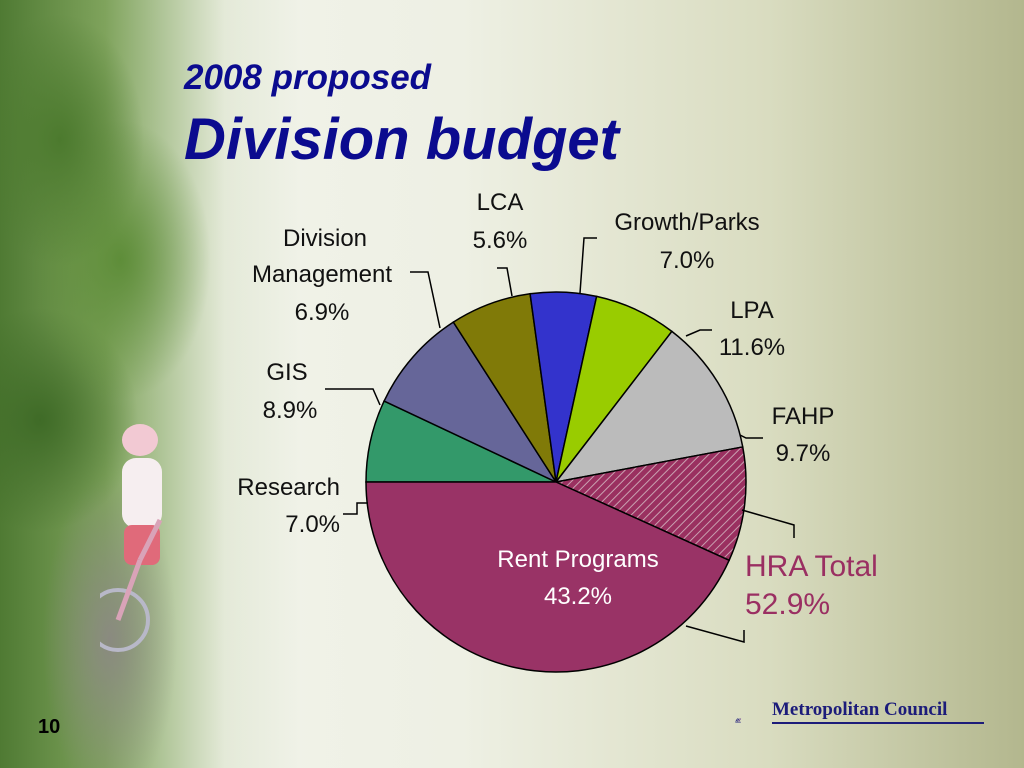  What do you see at coordinates (49, 727) in the screenshot?
I see `page-number: 10` at bounding box center [49, 727].